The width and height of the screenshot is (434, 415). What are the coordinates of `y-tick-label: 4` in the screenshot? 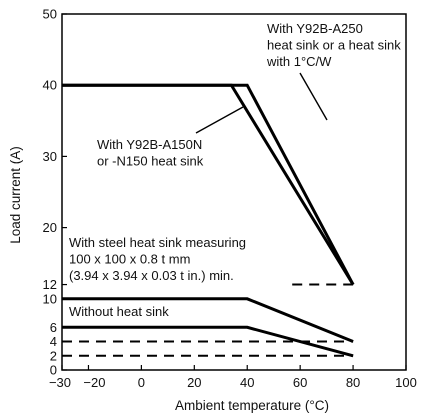 It's located at (53, 341).